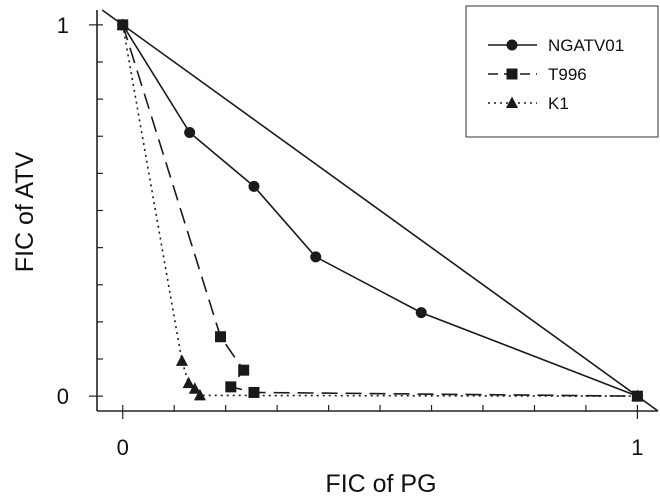 The height and width of the screenshot is (500, 660). Describe the element at coordinates (380, 484) in the screenshot. I see `x-axis-label: FIC of PG` at that location.